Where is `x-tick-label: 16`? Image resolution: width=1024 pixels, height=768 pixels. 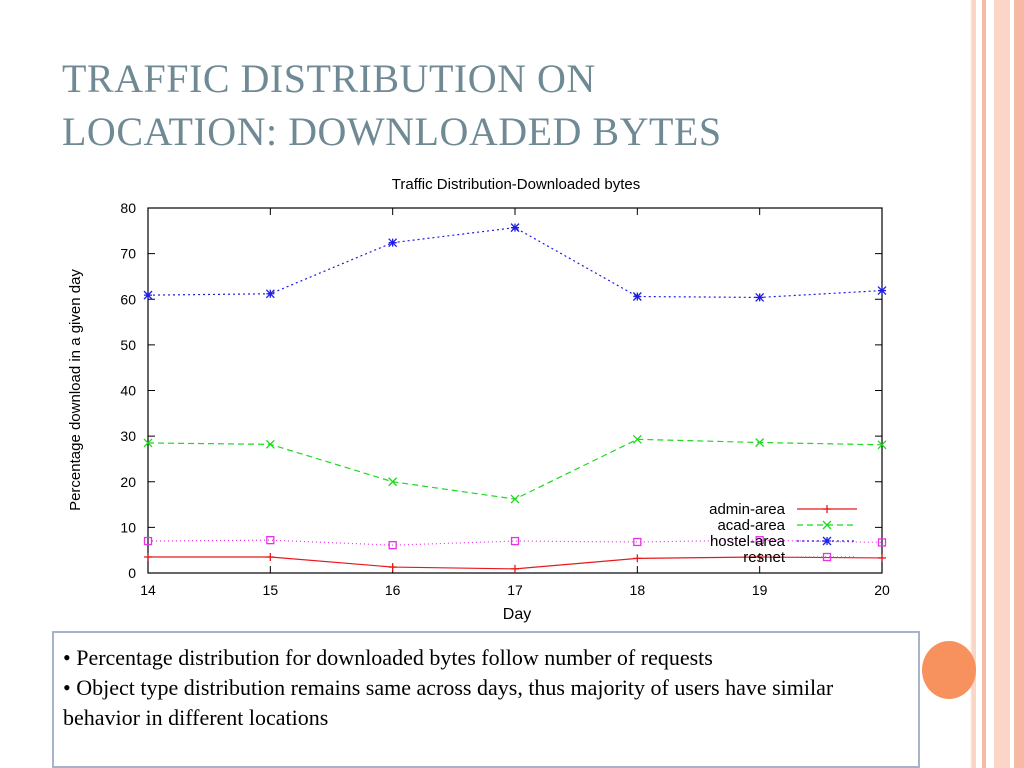 x-tick-label: 16 is located at coordinates (393, 590).